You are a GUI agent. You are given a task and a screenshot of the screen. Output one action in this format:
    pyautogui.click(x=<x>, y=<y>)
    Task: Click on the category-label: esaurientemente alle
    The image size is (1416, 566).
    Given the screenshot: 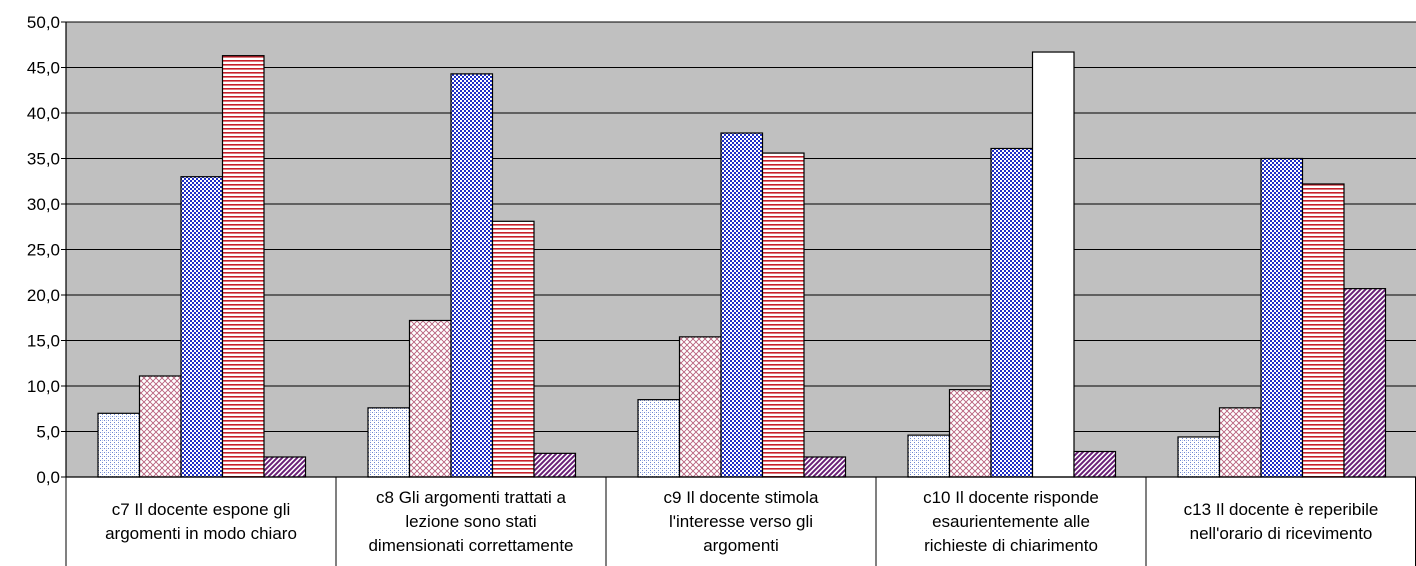 What is the action you would take?
    pyautogui.click(x=1011, y=521)
    